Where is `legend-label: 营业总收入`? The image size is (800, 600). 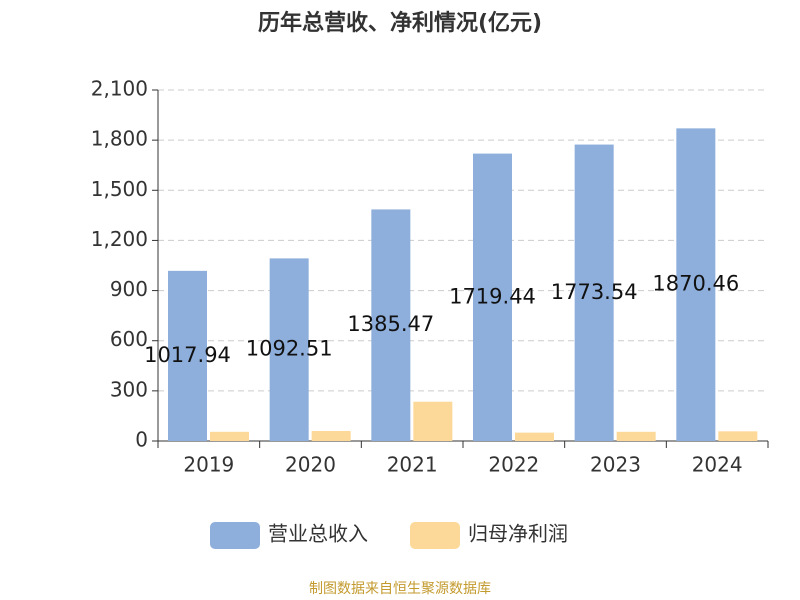 legend-label: 营业总收入 is located at coordinates (318, 534).